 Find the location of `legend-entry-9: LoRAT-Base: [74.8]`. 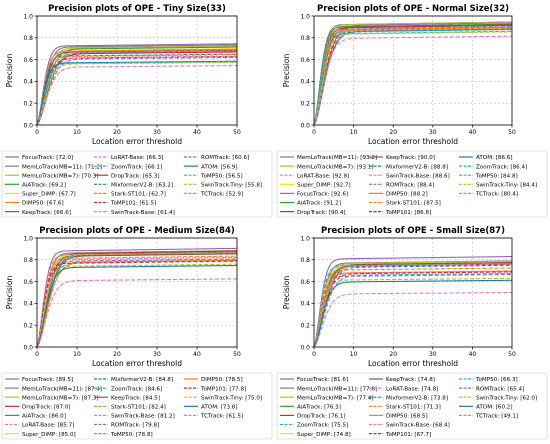

legend-entry-9: LoRAT-Base: [74.8] is located at coordinates (412, 389).